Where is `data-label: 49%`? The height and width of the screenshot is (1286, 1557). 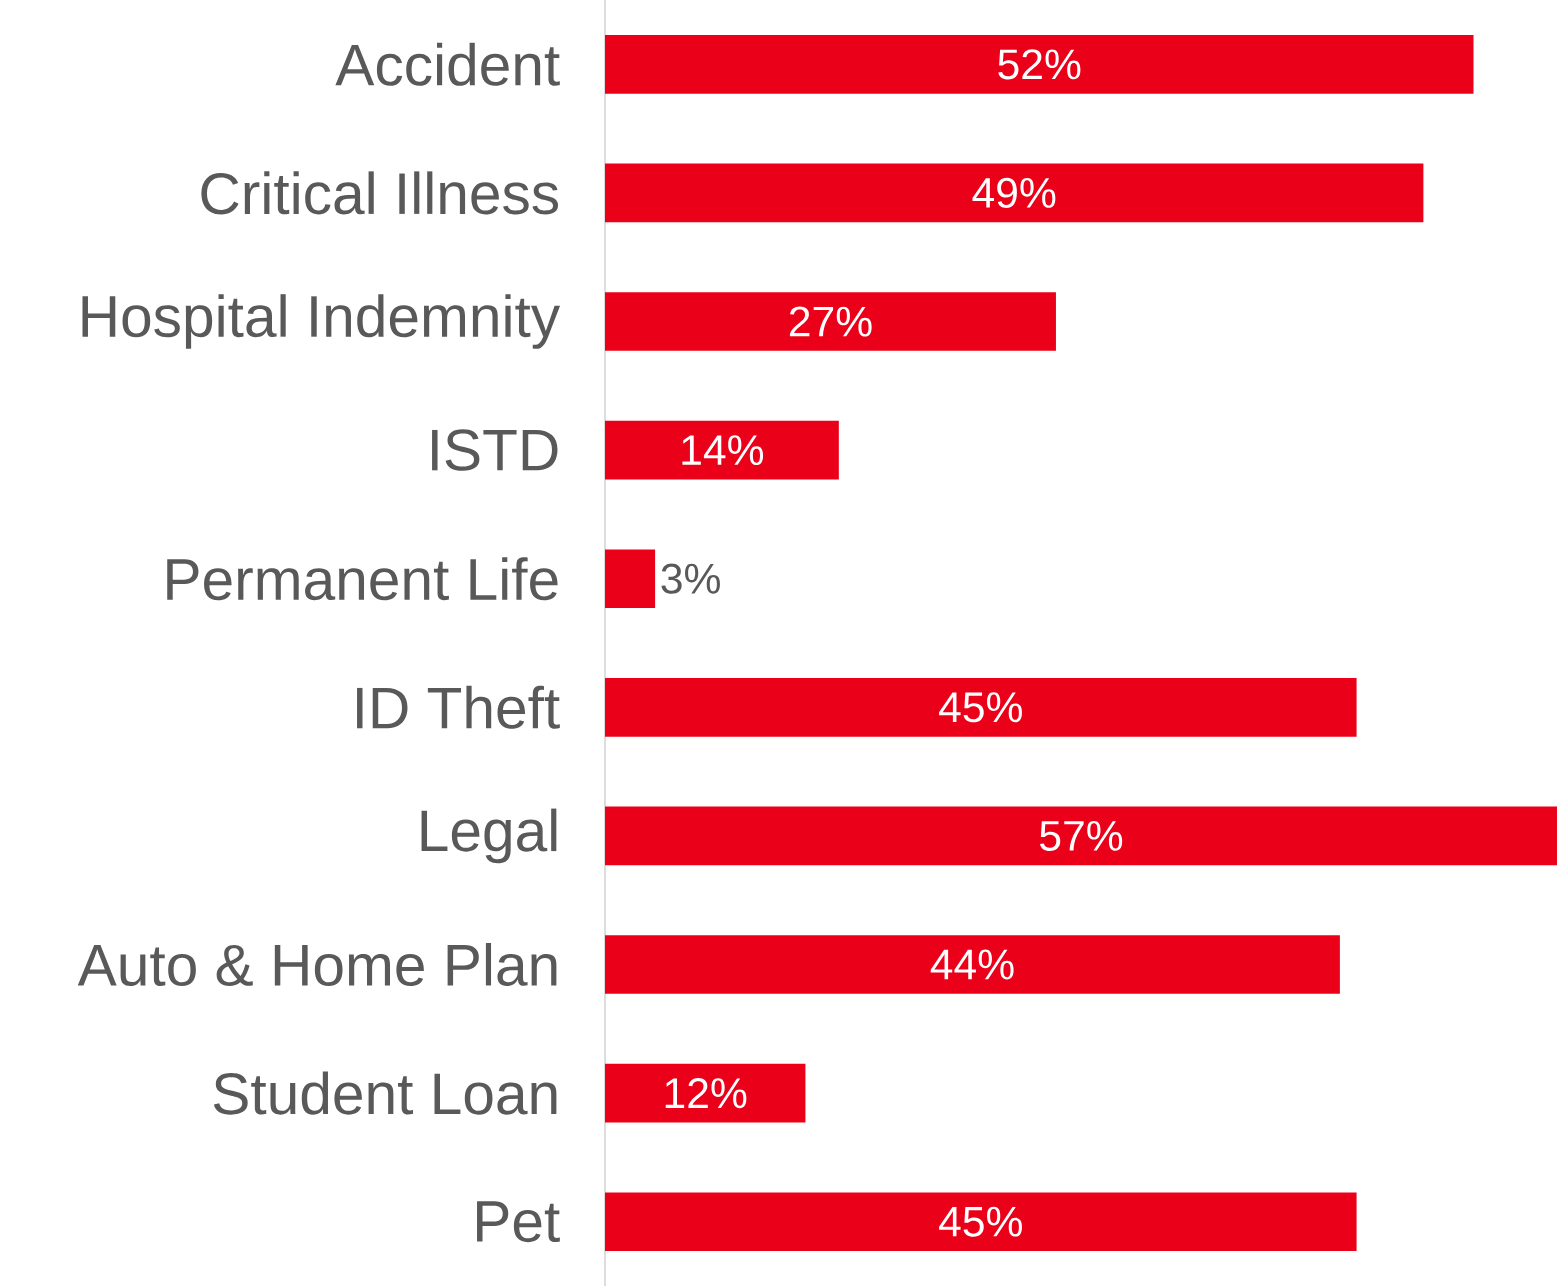
data-label: 49% is located at coordinates (1014, 193).